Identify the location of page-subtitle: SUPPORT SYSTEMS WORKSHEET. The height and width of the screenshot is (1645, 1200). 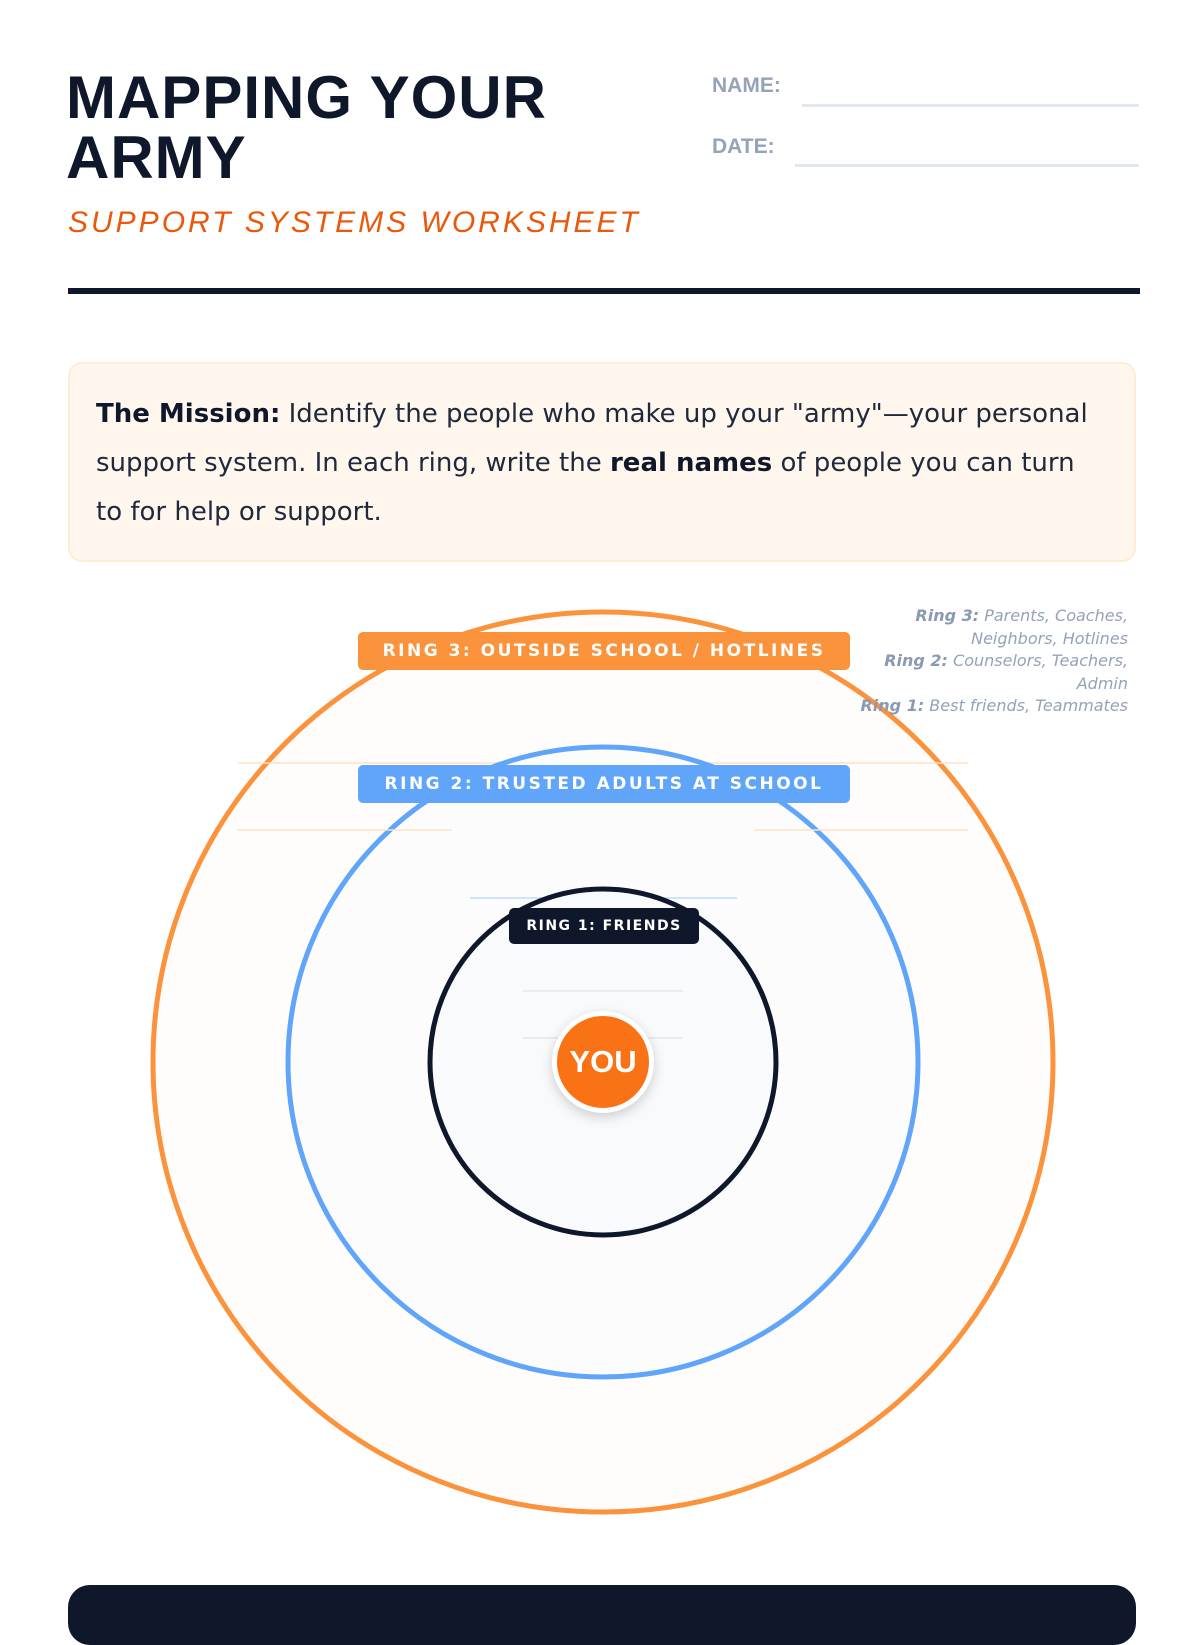
(354, 222).